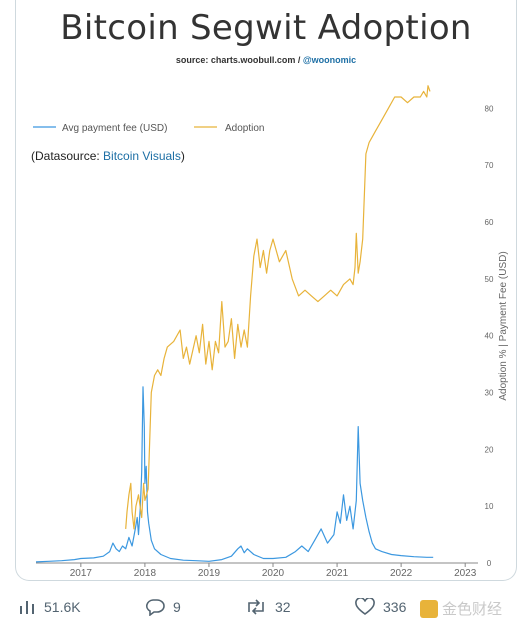  Describe the element at coordinates (489, 563) in the screenshot. I see `y-tick-label: 0` at that location.